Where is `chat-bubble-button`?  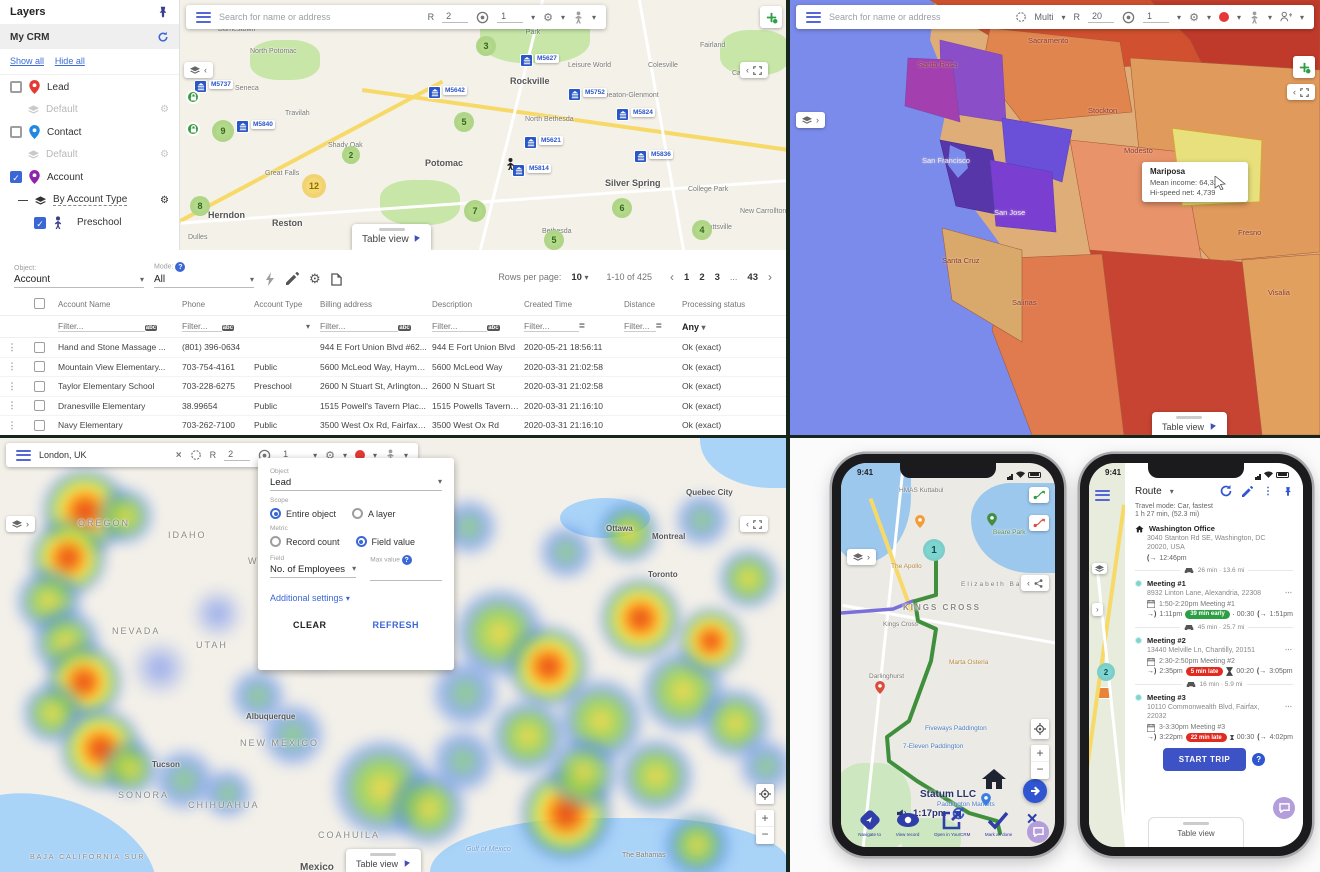
chat-bubble-button is located at coordinates (1038, 832).